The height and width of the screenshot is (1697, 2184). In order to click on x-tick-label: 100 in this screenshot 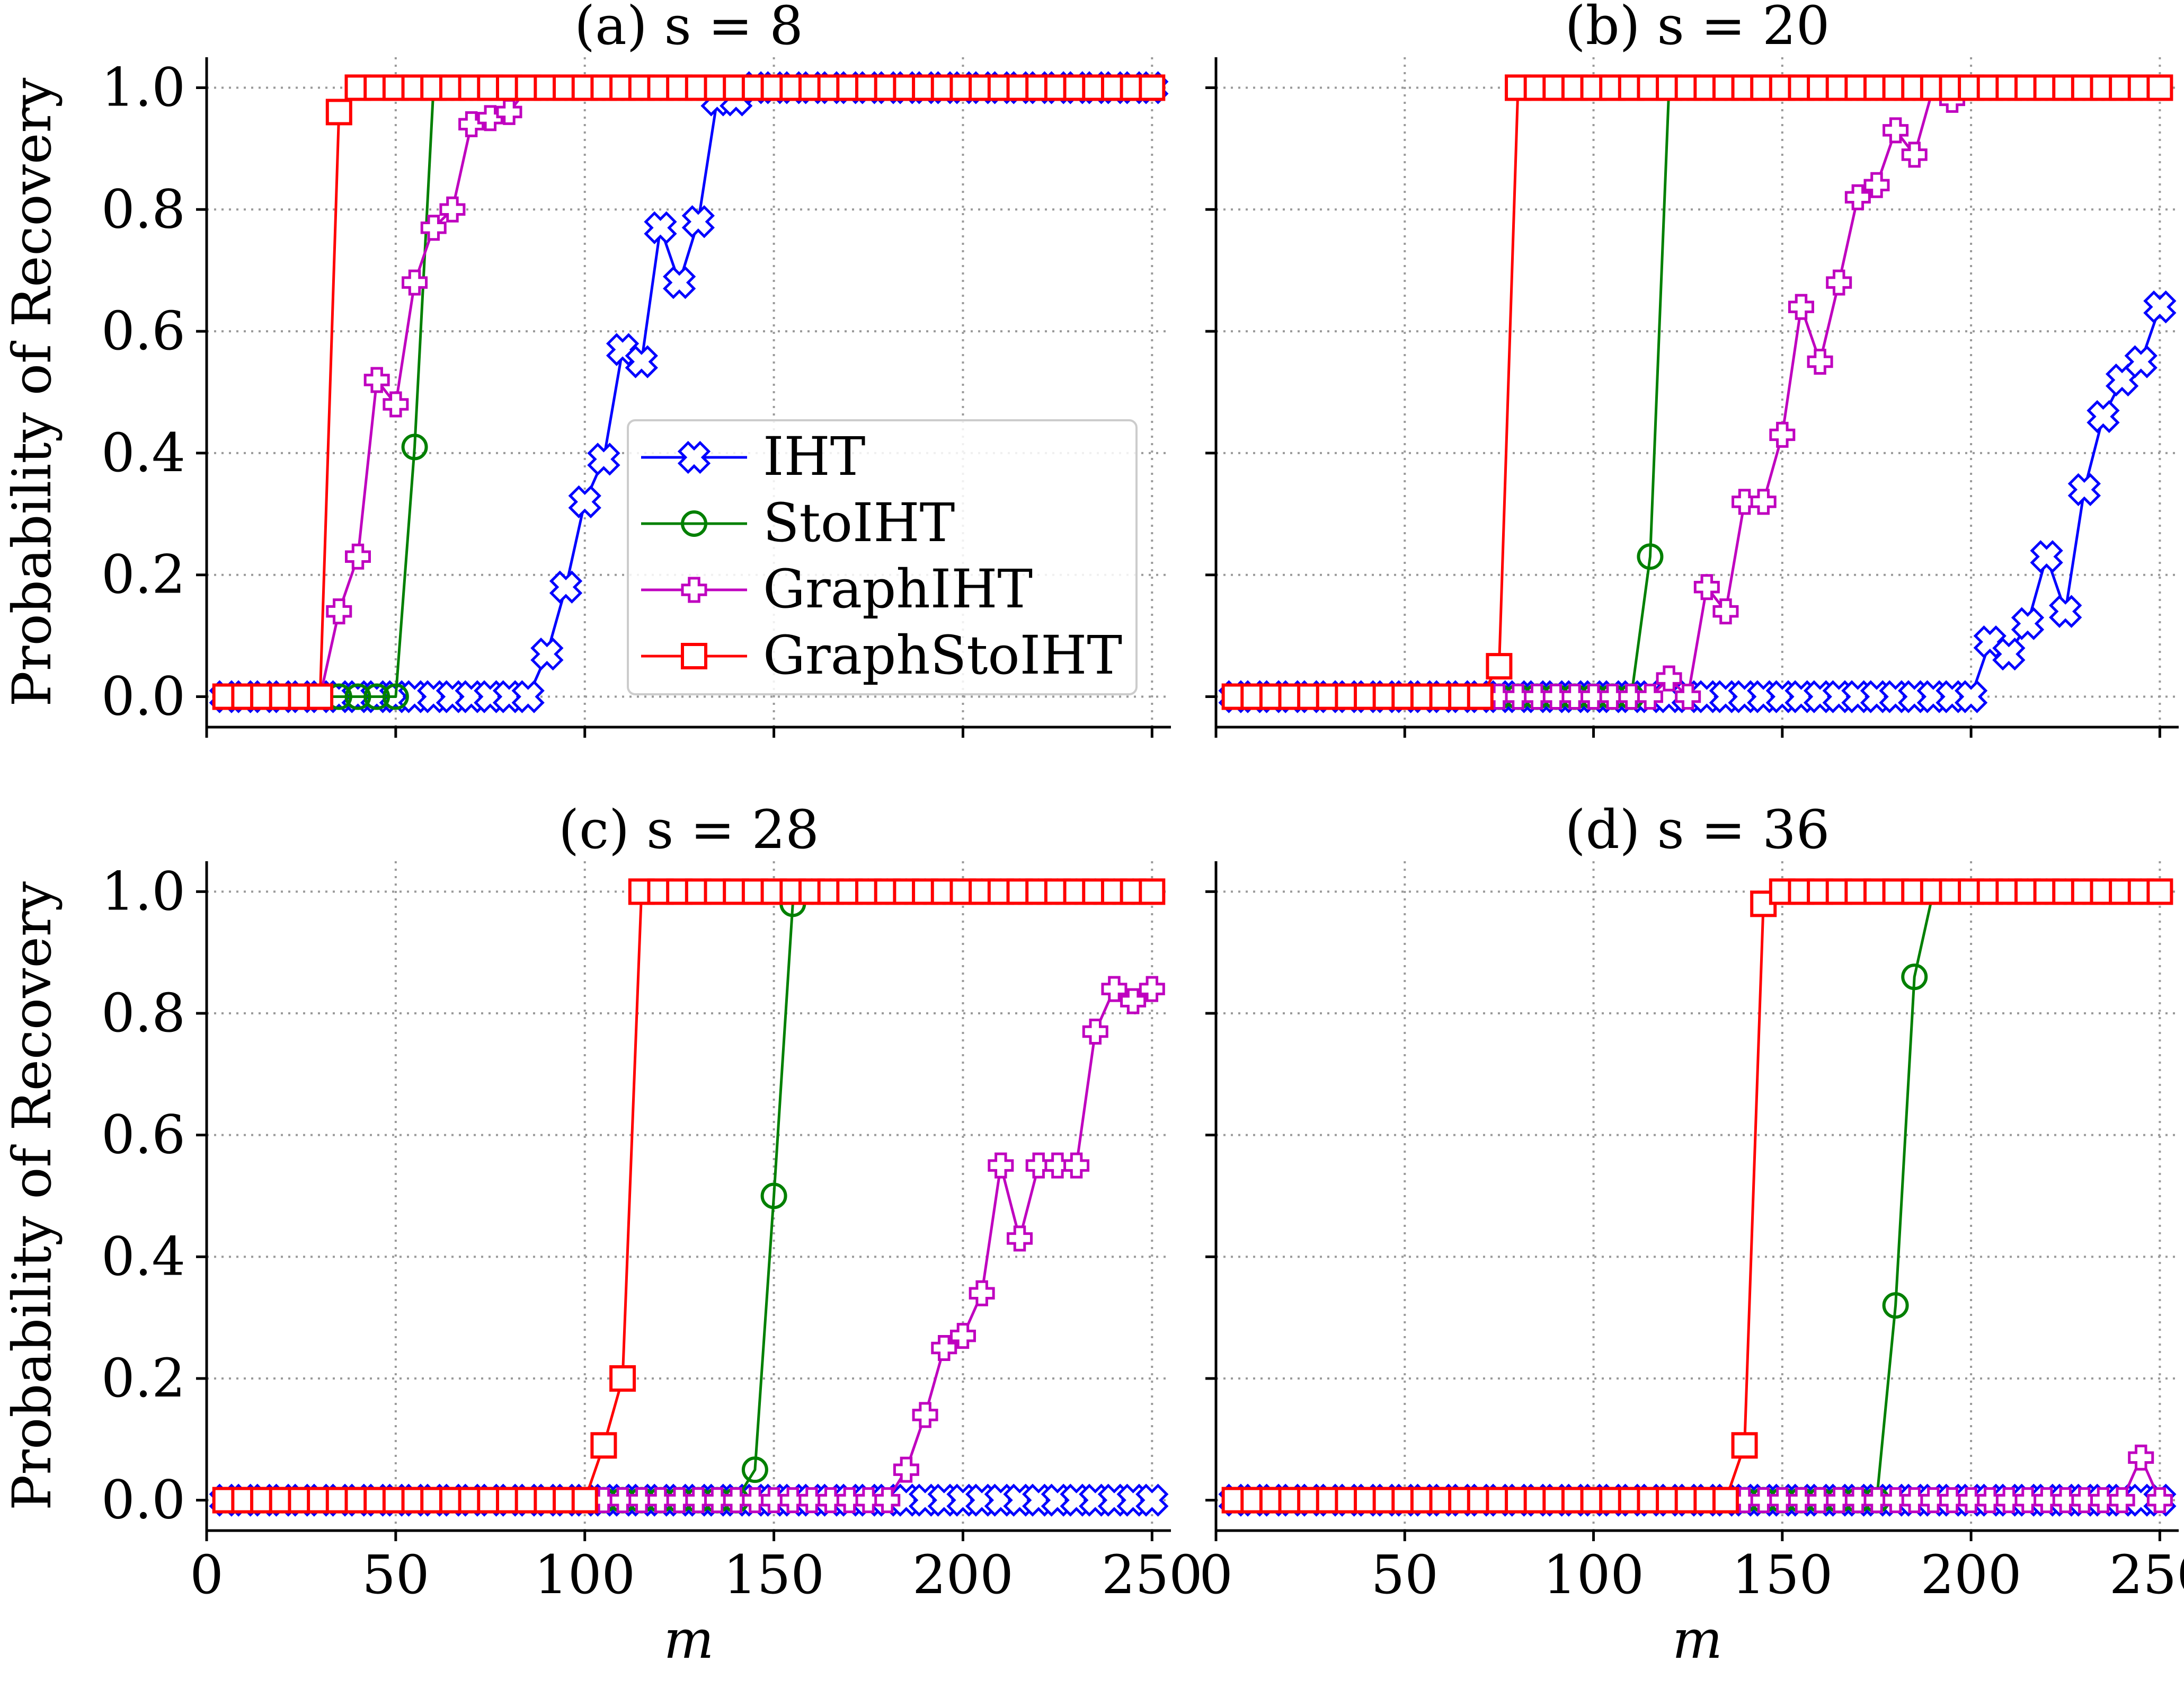, I will do `click(1593, 1575)`.